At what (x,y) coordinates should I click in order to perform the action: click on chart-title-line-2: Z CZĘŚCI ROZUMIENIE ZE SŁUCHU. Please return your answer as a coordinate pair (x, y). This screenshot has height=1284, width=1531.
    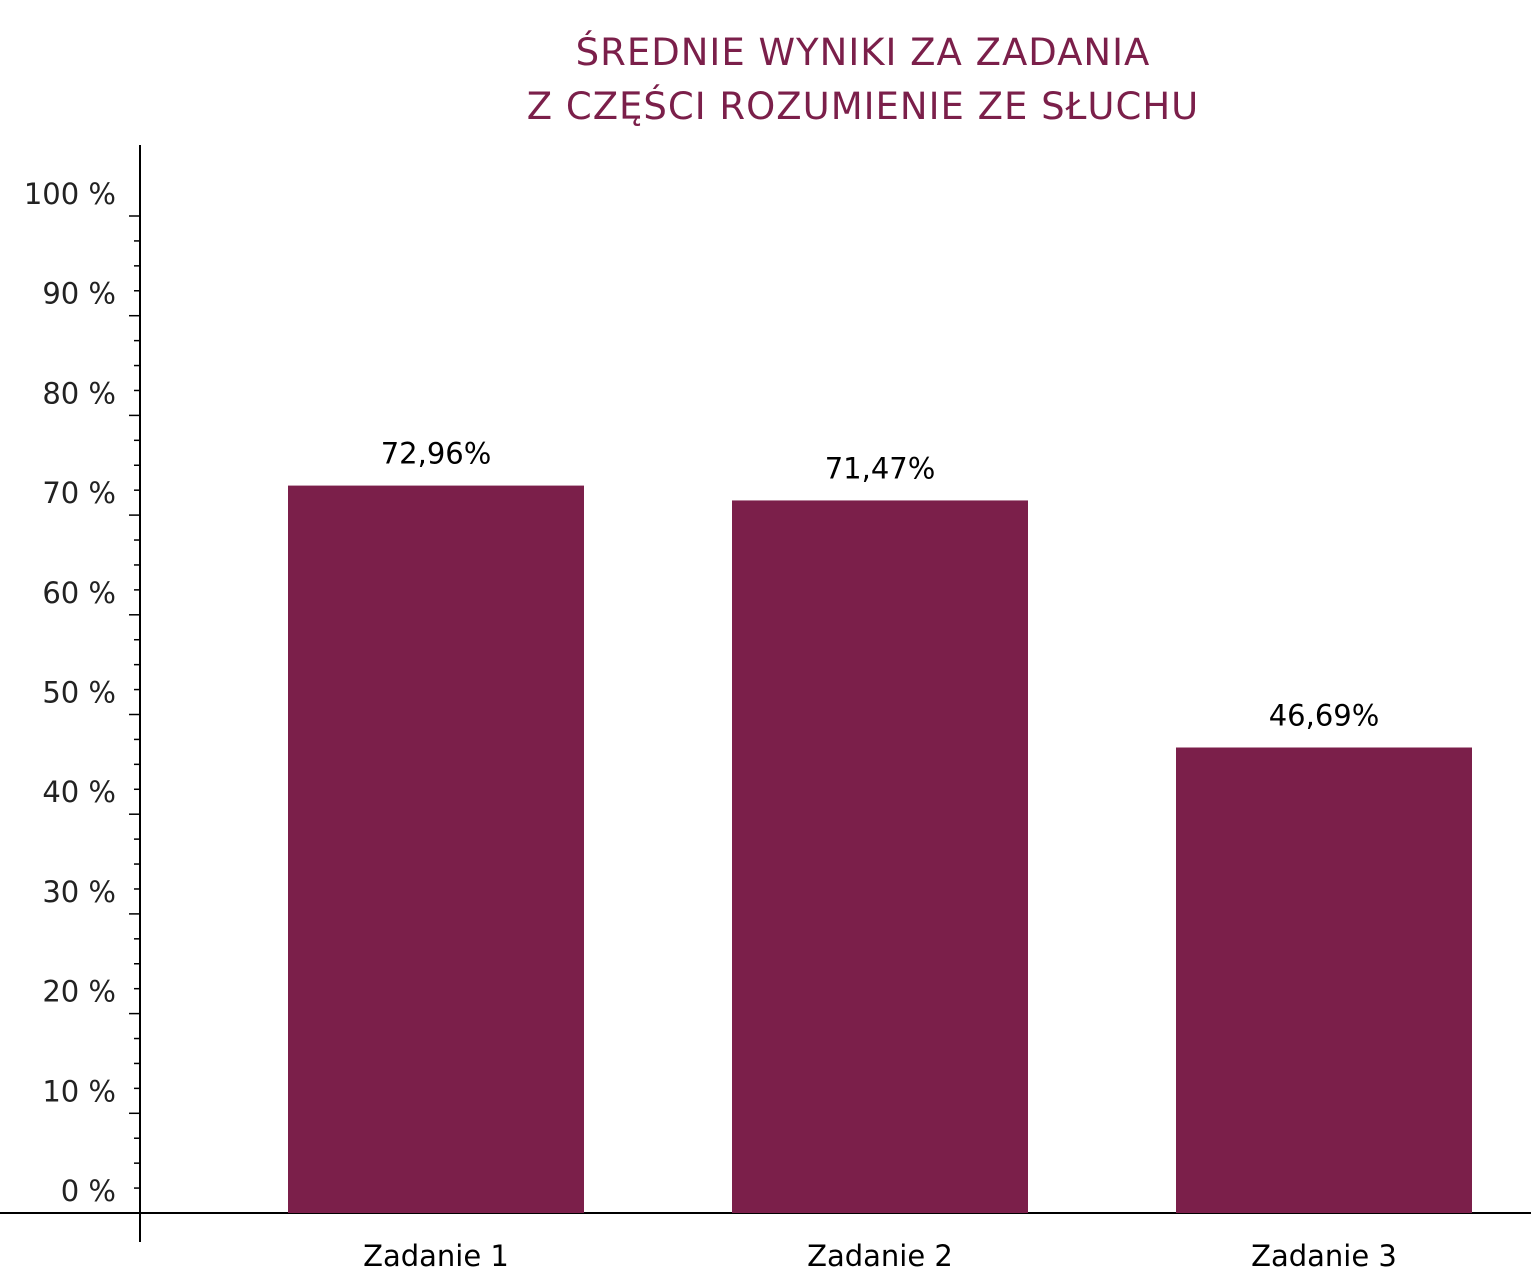
    Looking at the image, I should click on (863, 106).